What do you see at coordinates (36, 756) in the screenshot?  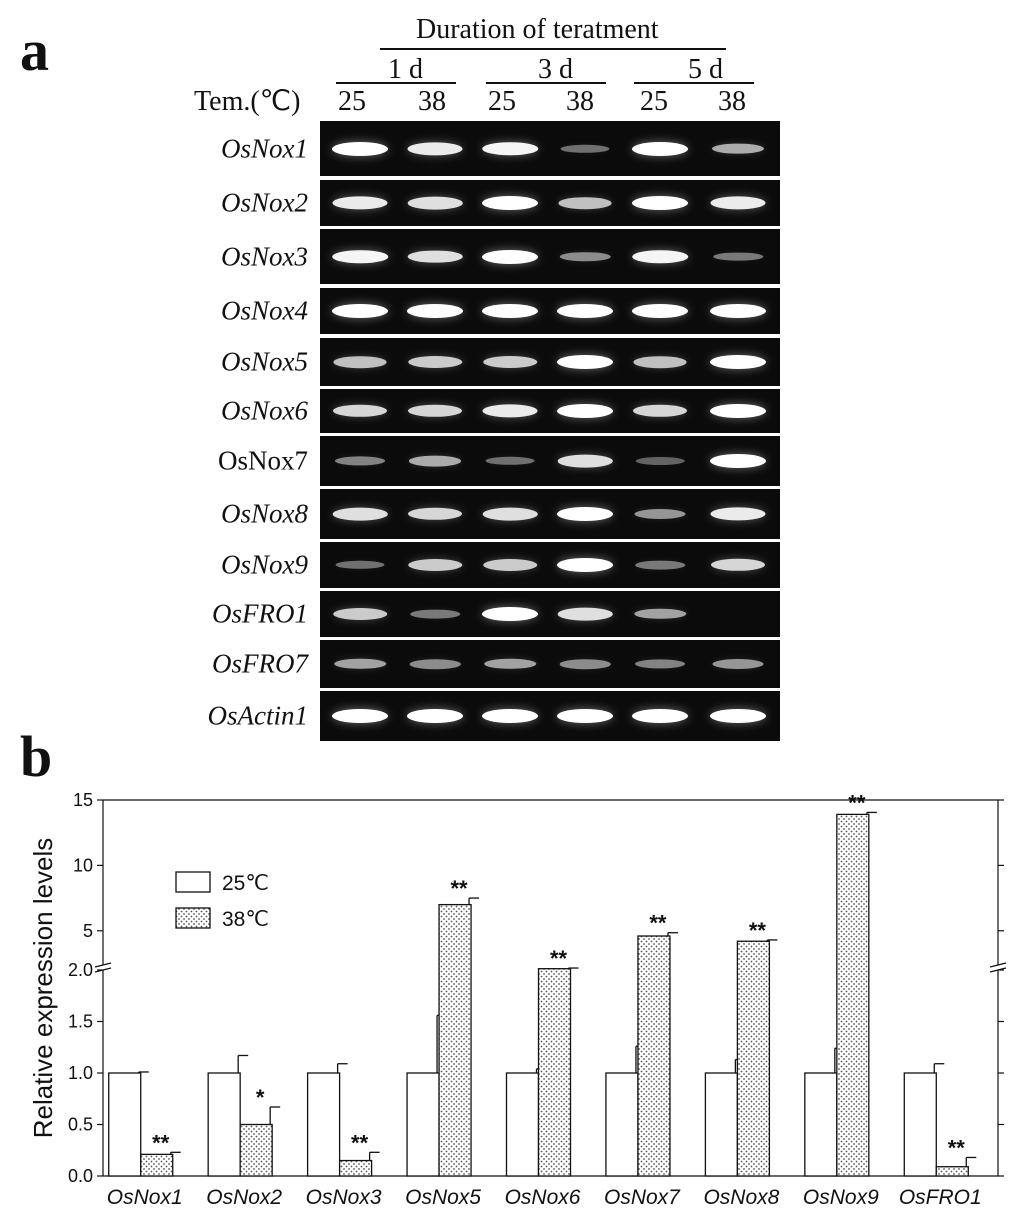 I see `panel-label-b: b` at bounding box center [36, 756].